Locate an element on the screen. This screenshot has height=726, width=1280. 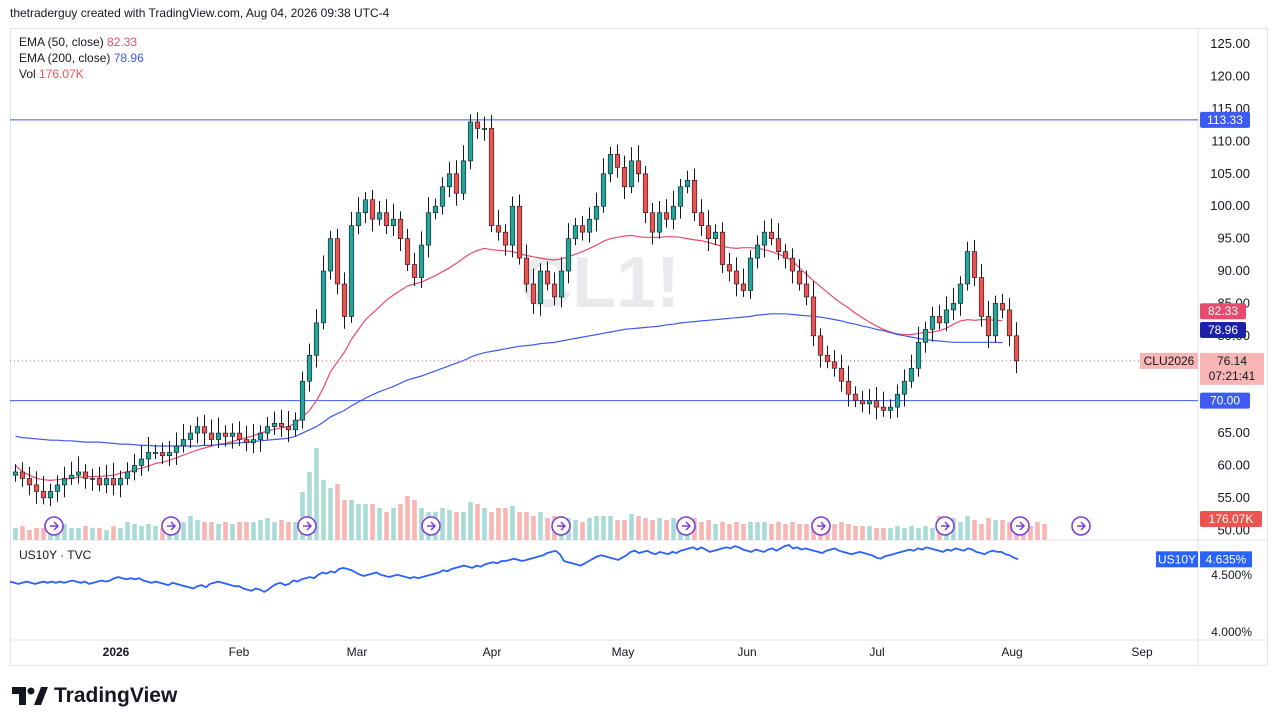
volume-label: 176.07K is located at coordinates (1231, 519).